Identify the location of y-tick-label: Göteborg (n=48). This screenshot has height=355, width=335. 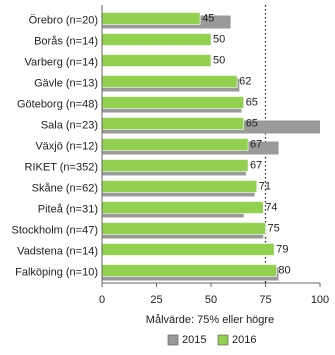
(57, 104).